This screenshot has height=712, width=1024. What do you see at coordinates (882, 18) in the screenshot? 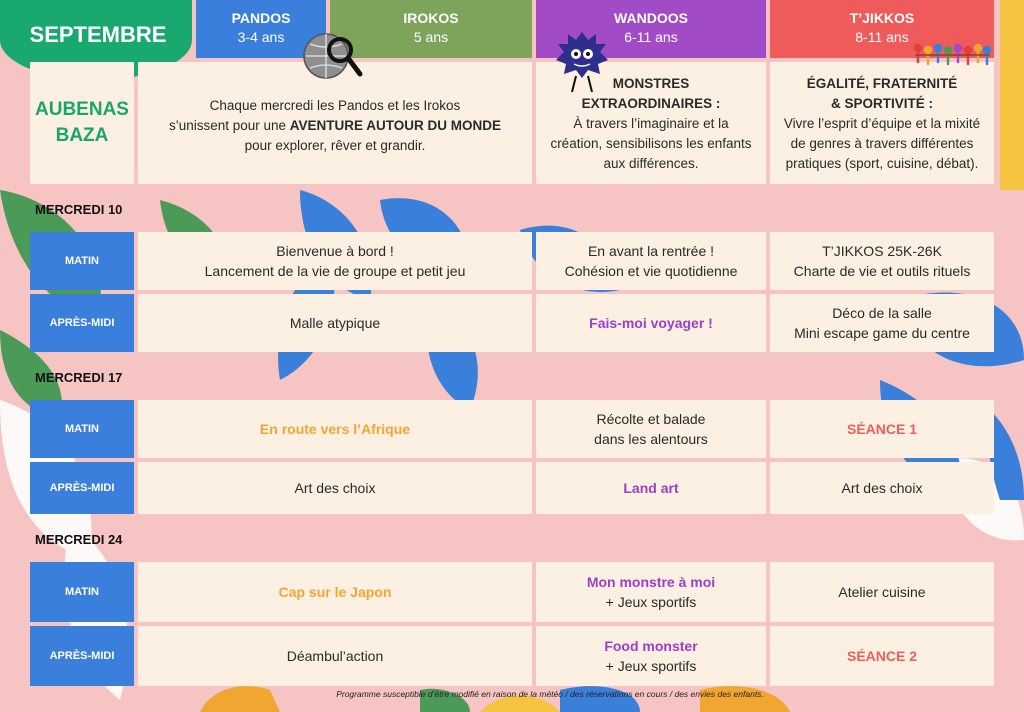
I see `group-name: T’JIKKOS` at bounding box center [882, 18].